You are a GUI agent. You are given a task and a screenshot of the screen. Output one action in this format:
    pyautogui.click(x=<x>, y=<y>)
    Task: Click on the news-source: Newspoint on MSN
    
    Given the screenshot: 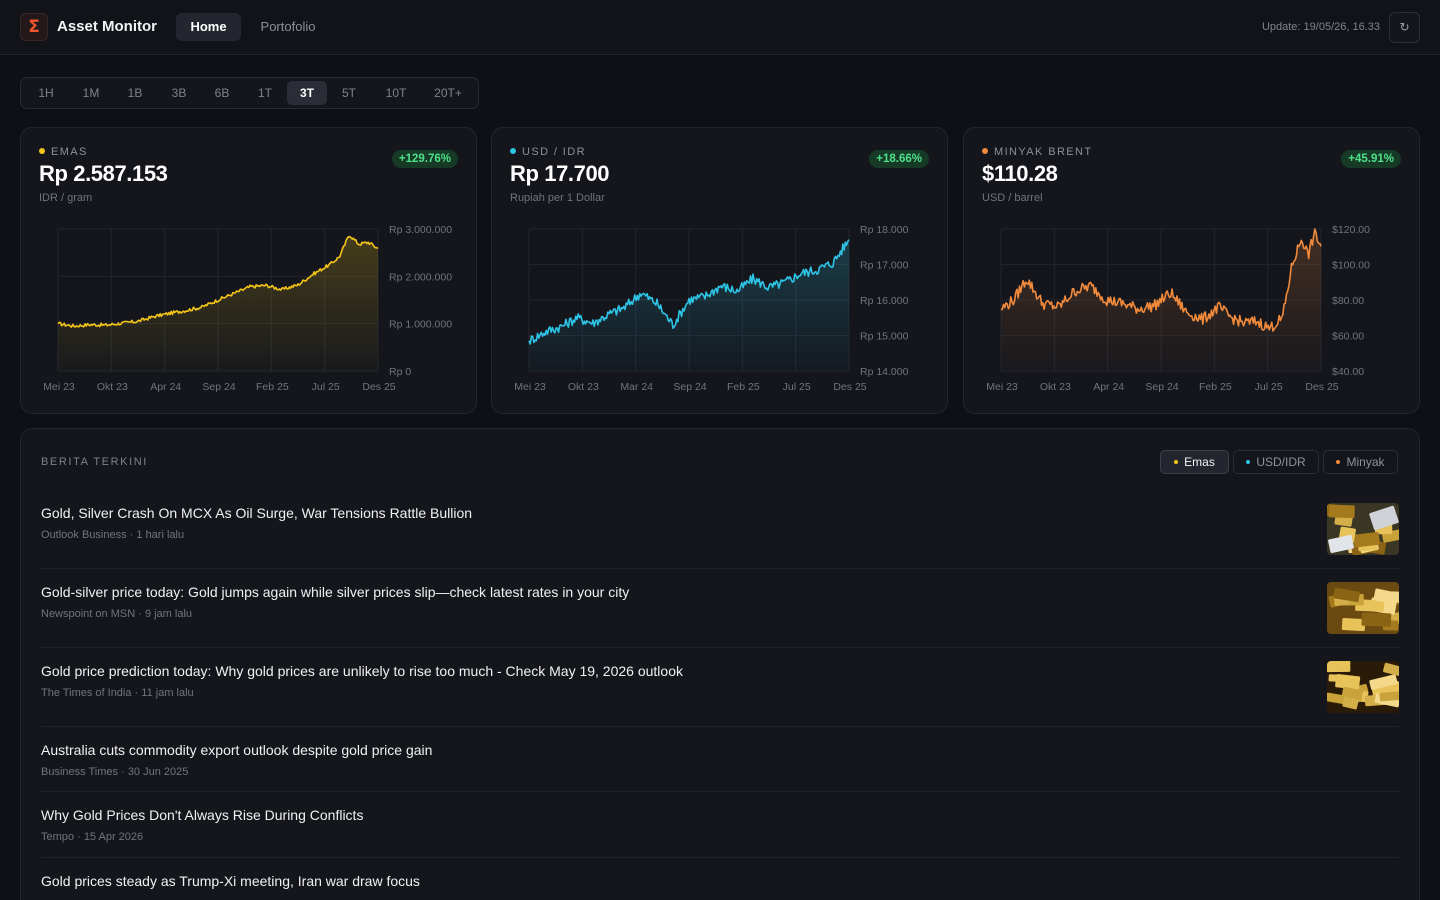 What is the action you would take?
    pyautogui.click(x=88, y=614)
    